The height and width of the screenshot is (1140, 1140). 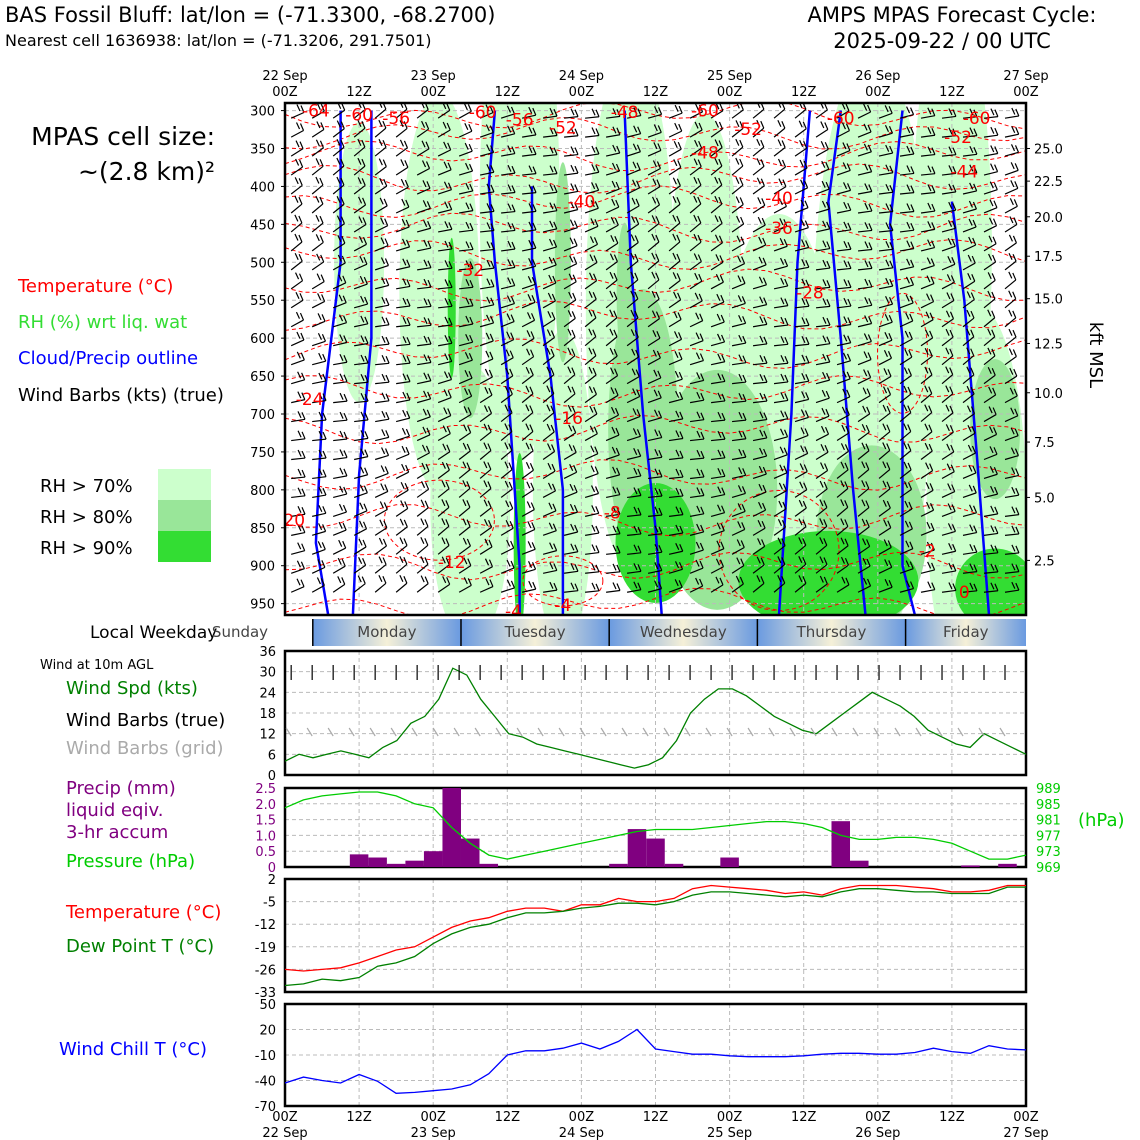 I want to click on windchill-label: Wind Chill T (°C), so click(x=133, y=1049).